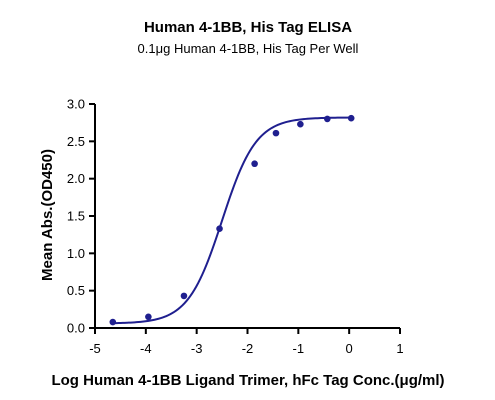 The height and width of the screenshot is (400, 495). Describe the element at coordinates (76, 253) in the screenshot. I see `y-tick-label: 1.0` at that location.